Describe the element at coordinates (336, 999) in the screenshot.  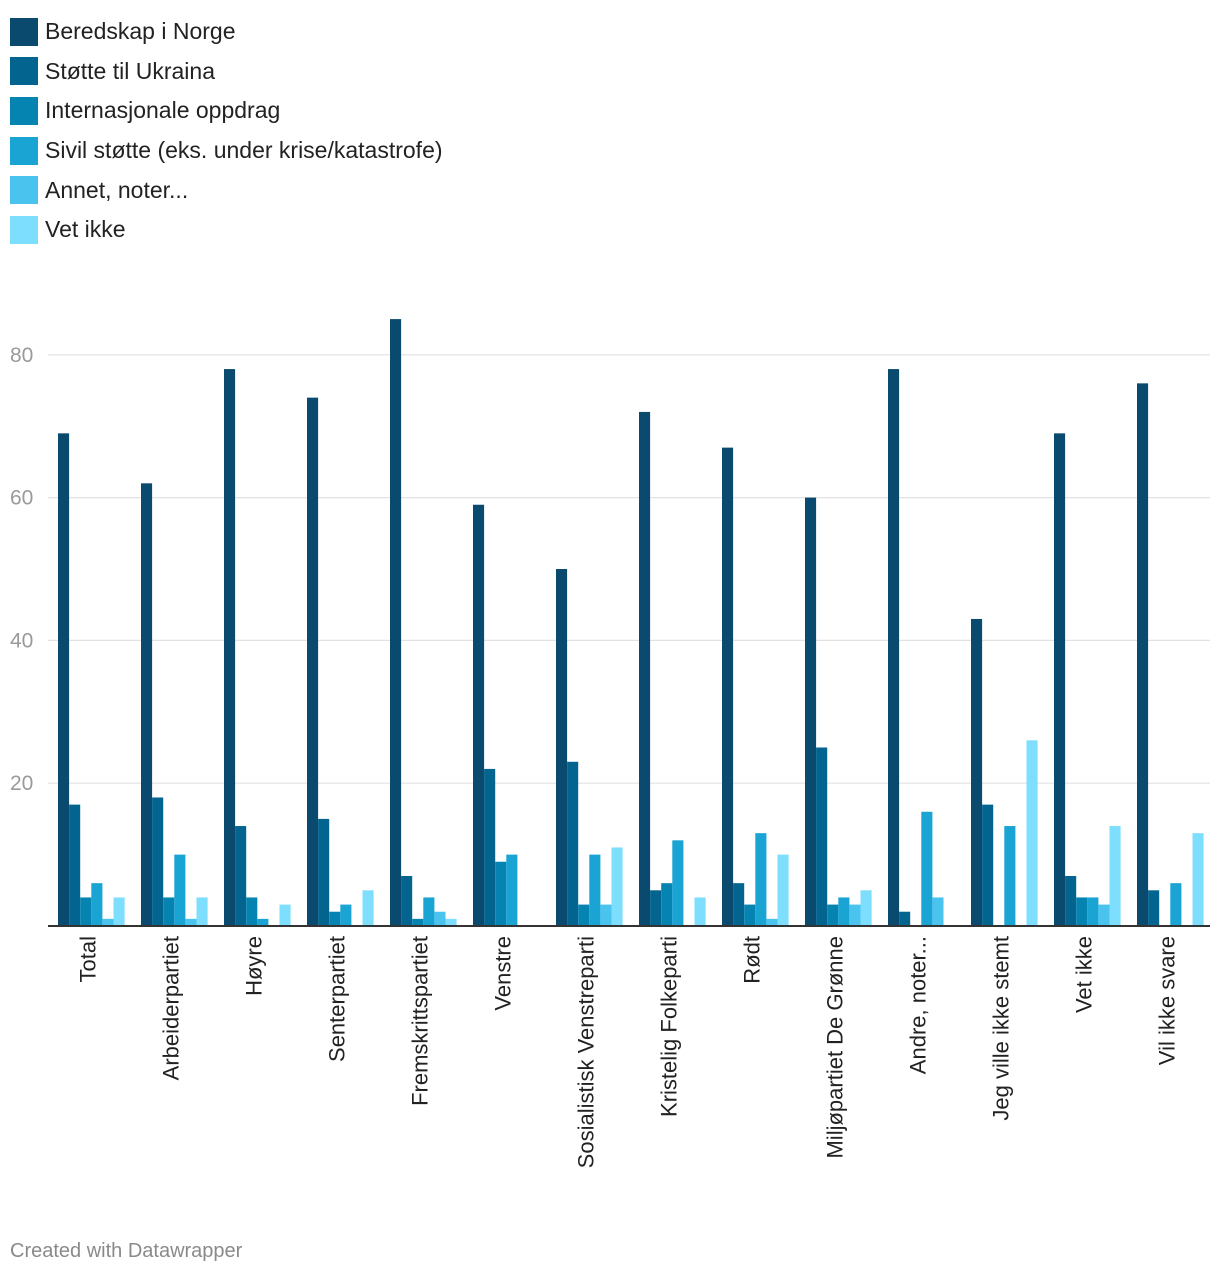
I see `x-tick-label: Senterpartiet` at that location.